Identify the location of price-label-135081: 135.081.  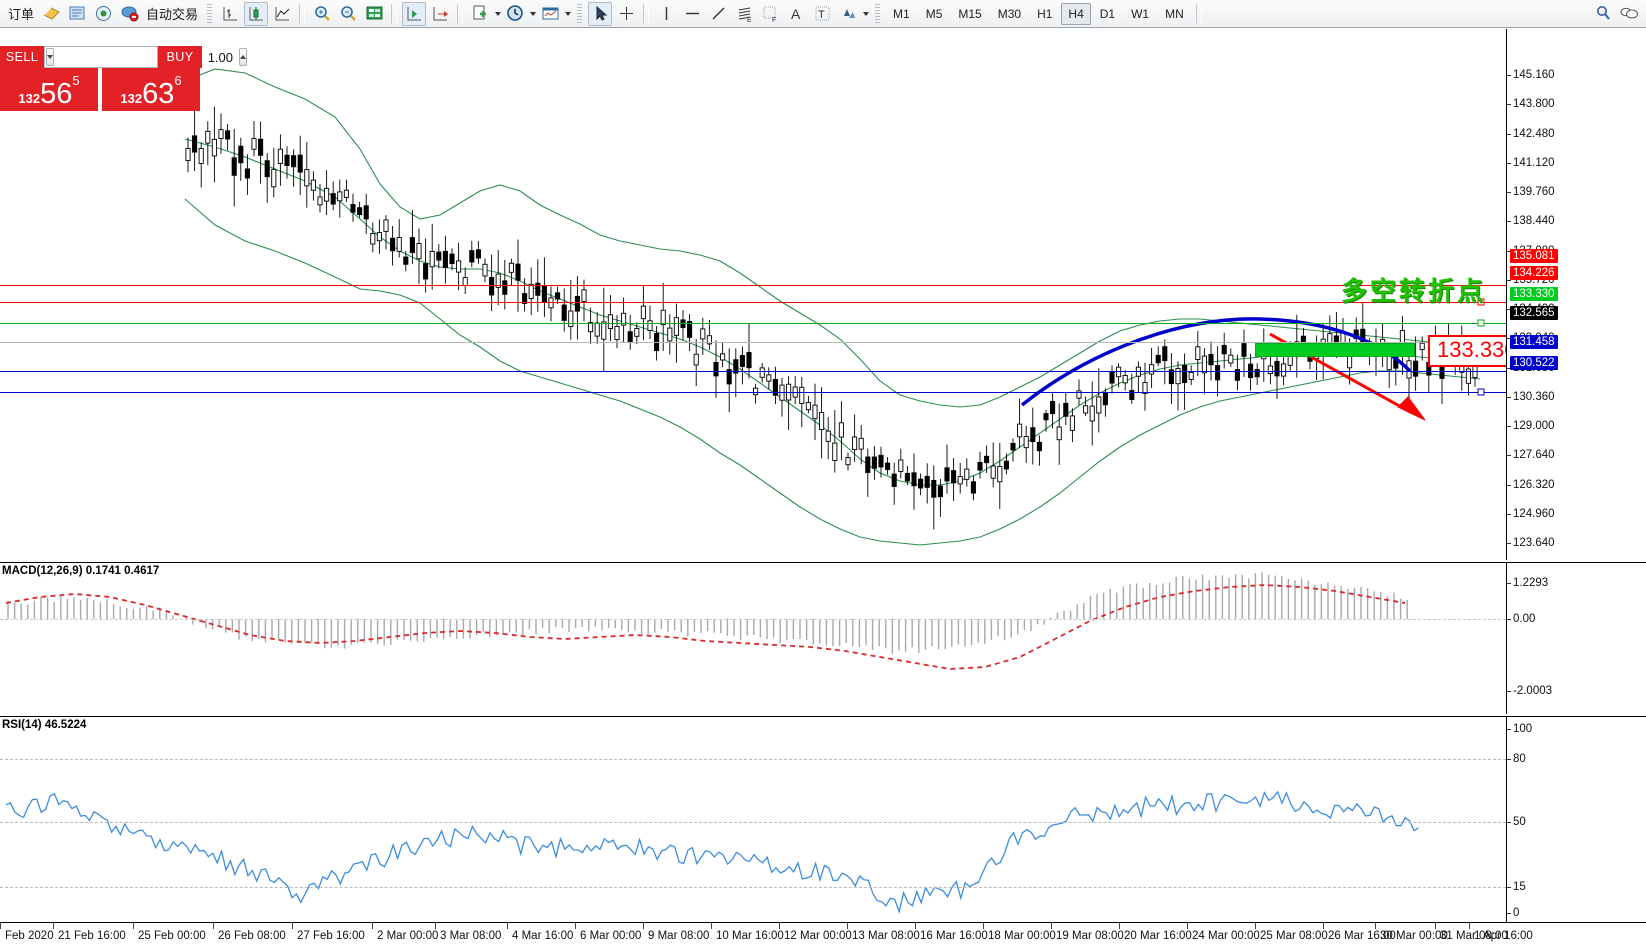
(1534, 256).